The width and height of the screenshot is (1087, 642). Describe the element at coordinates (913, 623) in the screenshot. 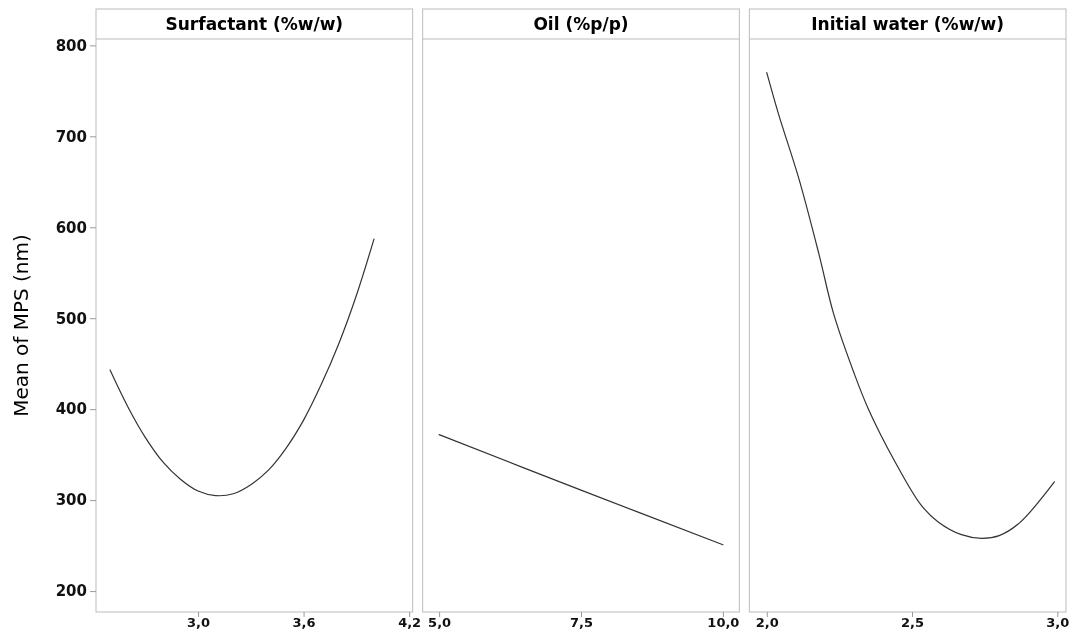

I see `x-tick-label: 2,5` at that location.